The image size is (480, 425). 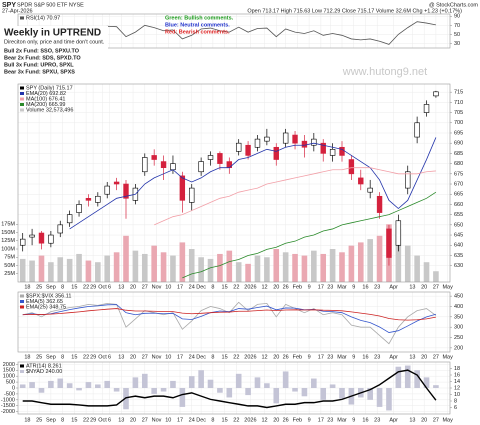 What do you see at coordinates (212, 420) in the screenshot?
I see `x-tick-label: 8` at bounding box center [212, 420].